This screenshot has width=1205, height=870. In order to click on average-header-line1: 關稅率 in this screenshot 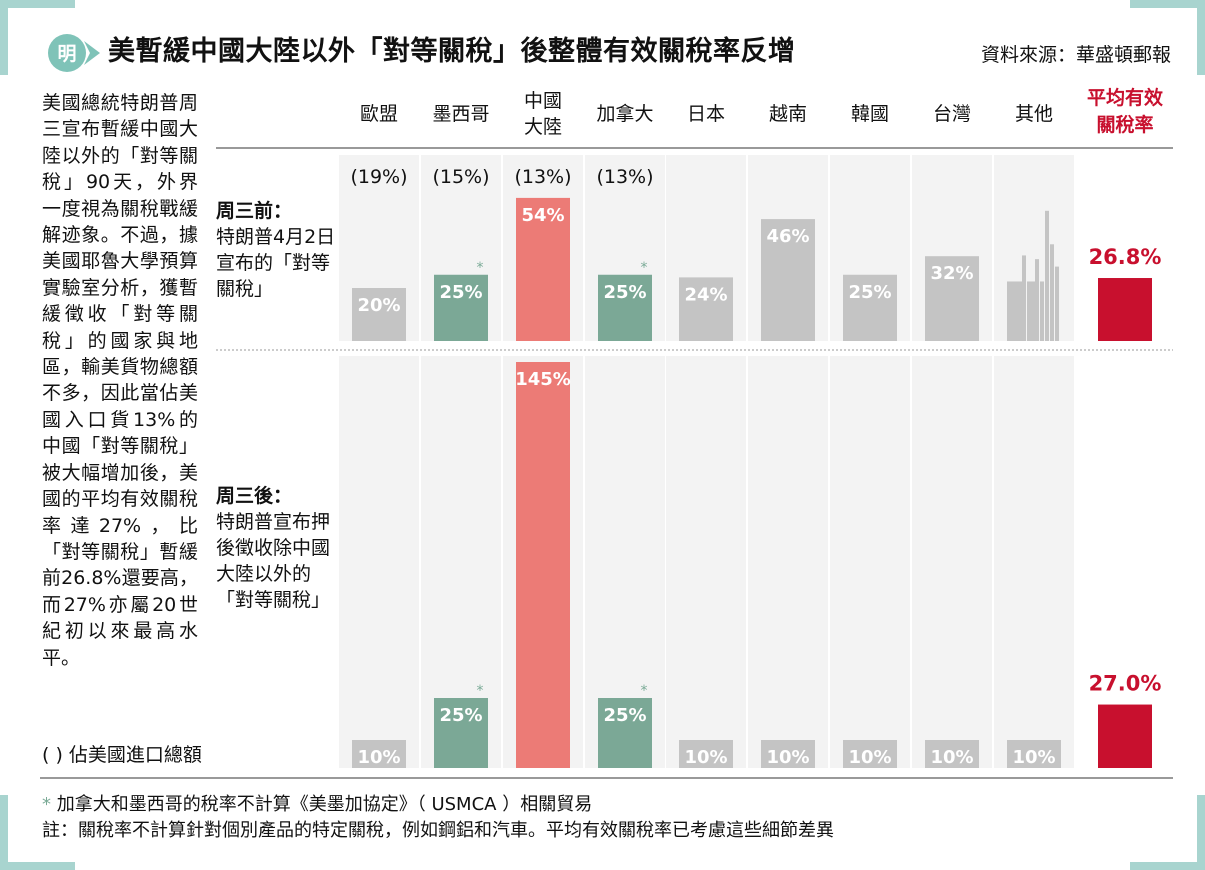, I will do `click(1124, 124)`.